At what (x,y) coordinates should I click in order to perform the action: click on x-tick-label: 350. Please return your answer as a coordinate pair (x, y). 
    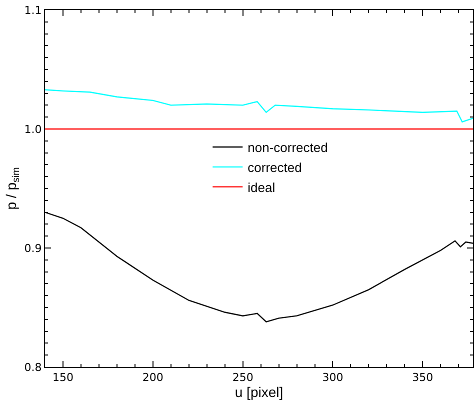
    Looking at the image, I should click on (423, 377).